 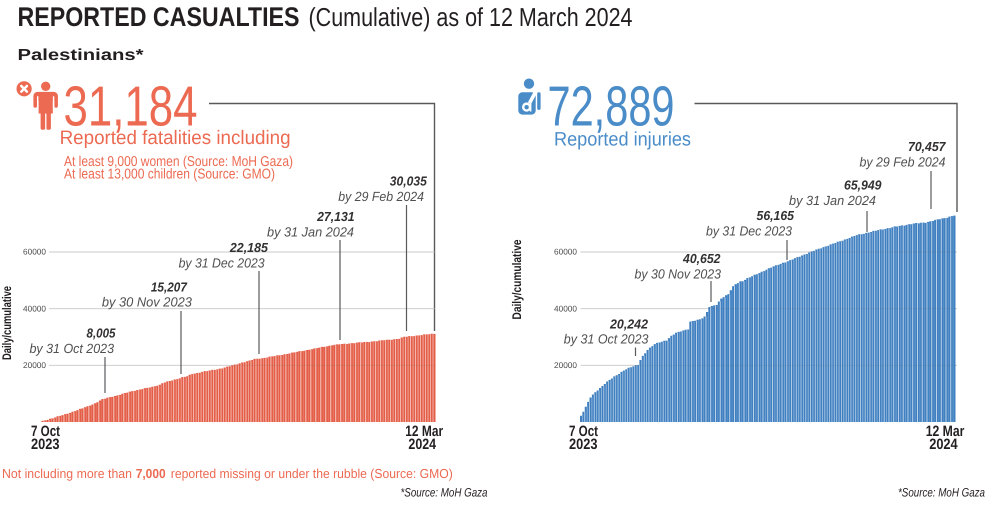 I want to click on svg-text: 70,457, so click(x=927, y=146).